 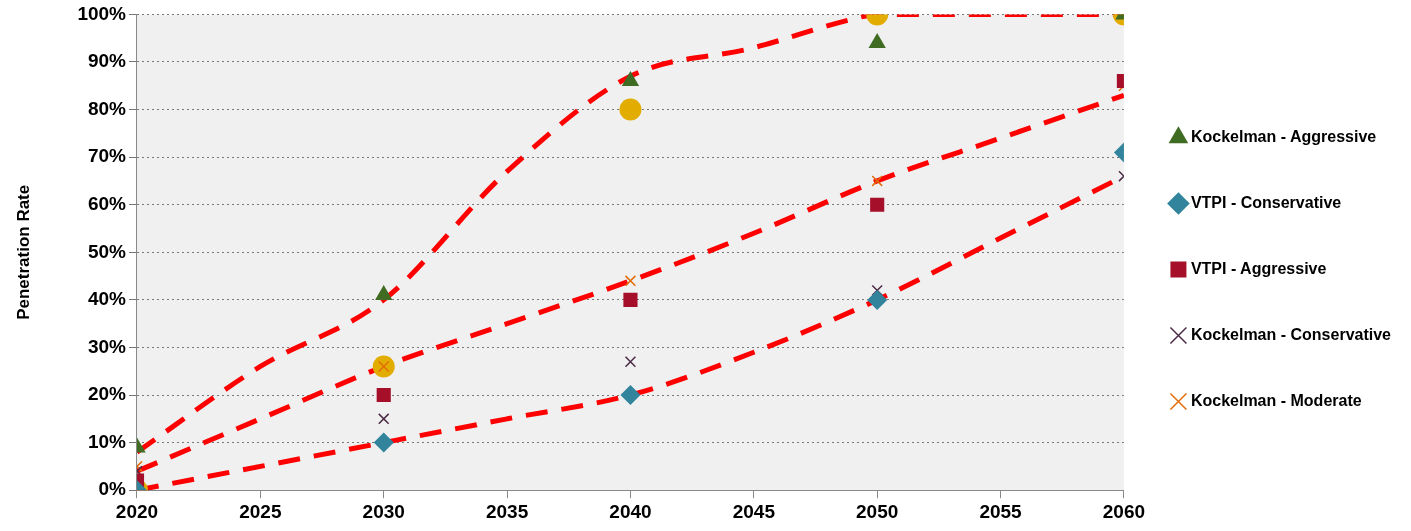 I want to click on y-tick-label: 90%, so click(x=107, y=61).